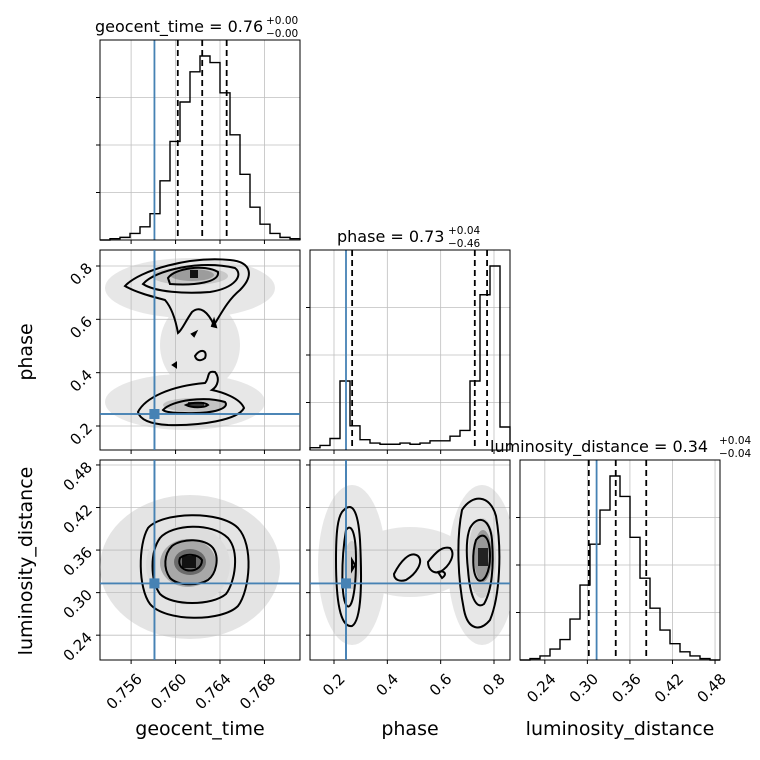 Image resolution: width=760 pixels, height=760 pixels. Describe the element at coordinates (409, 729) in the screenshot. I see `xlabel-phase: phase` at that location.